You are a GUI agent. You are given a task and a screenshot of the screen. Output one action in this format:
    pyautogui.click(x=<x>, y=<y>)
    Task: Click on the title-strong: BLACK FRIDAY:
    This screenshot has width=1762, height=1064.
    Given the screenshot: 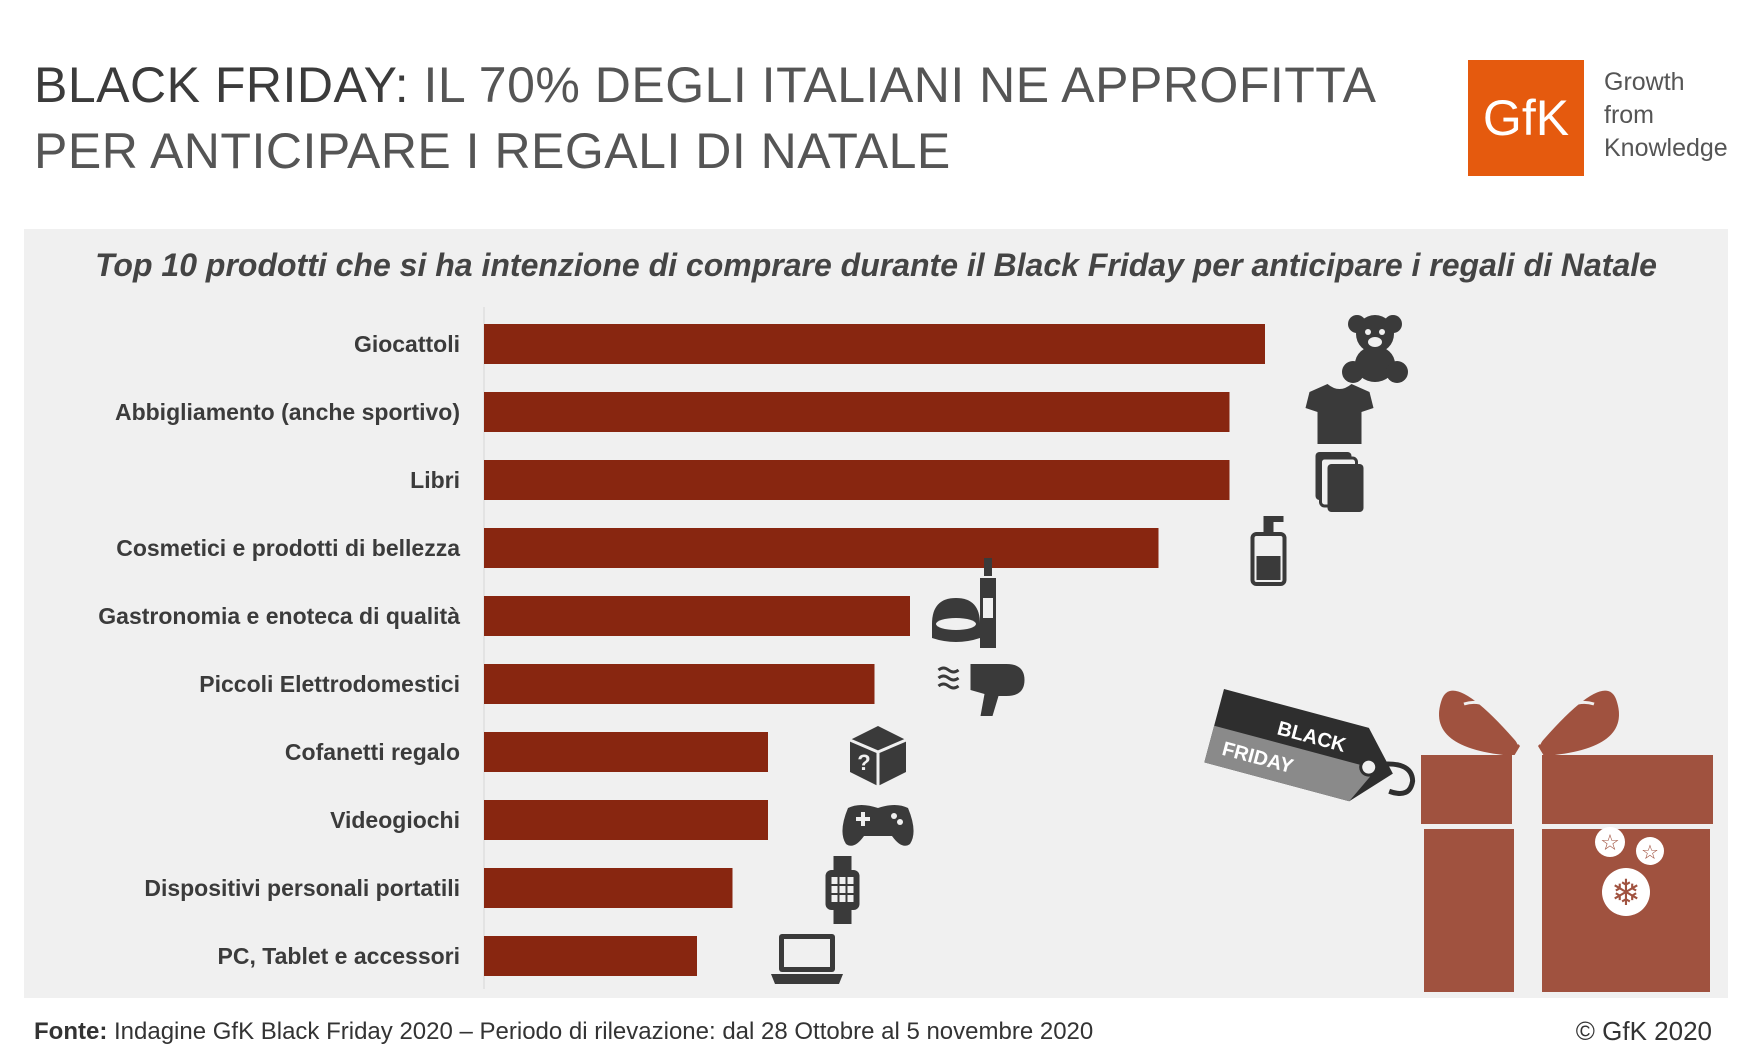 What is the action you would take?
    pyautogui.click(x=222, y=85)
    